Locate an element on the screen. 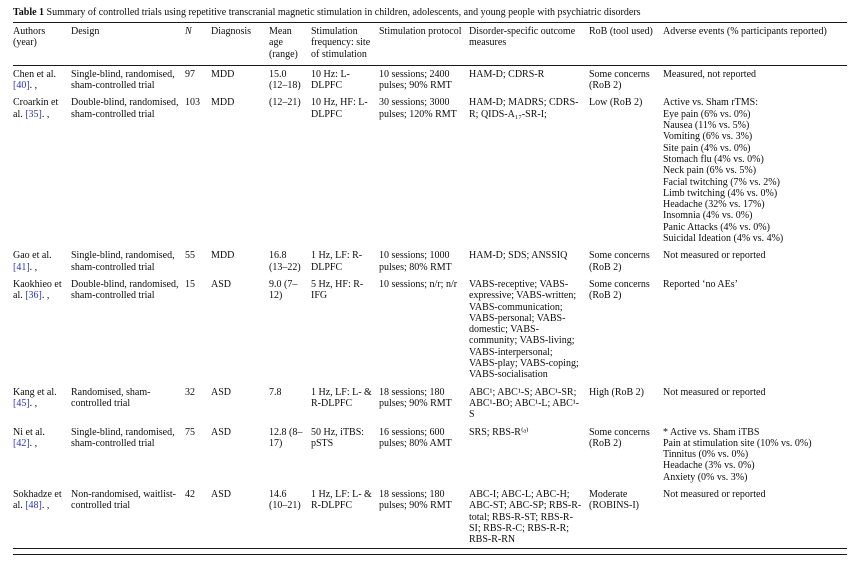  authors-cell: Kaokhieo et al. [36]. , is located at coordinates (42, 330).